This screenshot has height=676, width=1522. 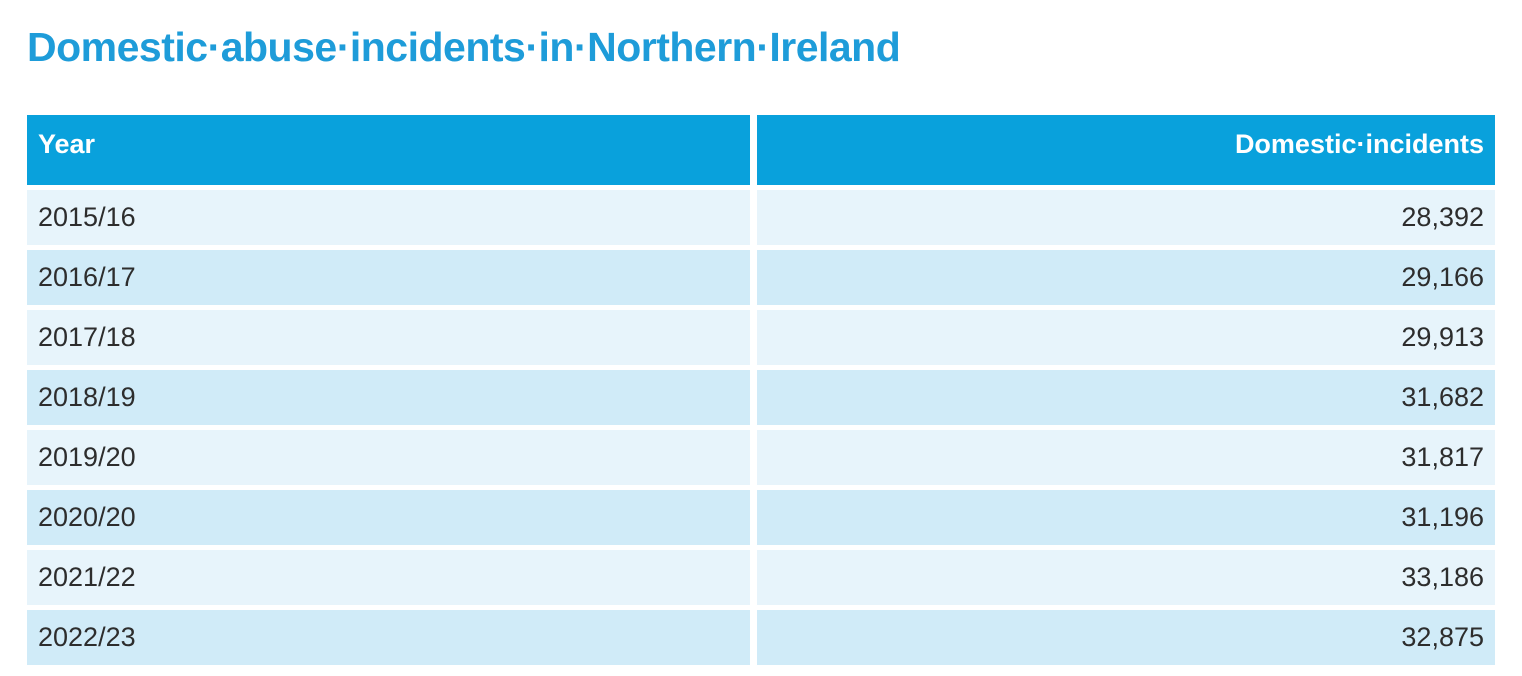 What do you see at coordinates (1126, 458) in the screenshot?
I see `incidents-cell: 31,817` at bounding box center [1126, 458].